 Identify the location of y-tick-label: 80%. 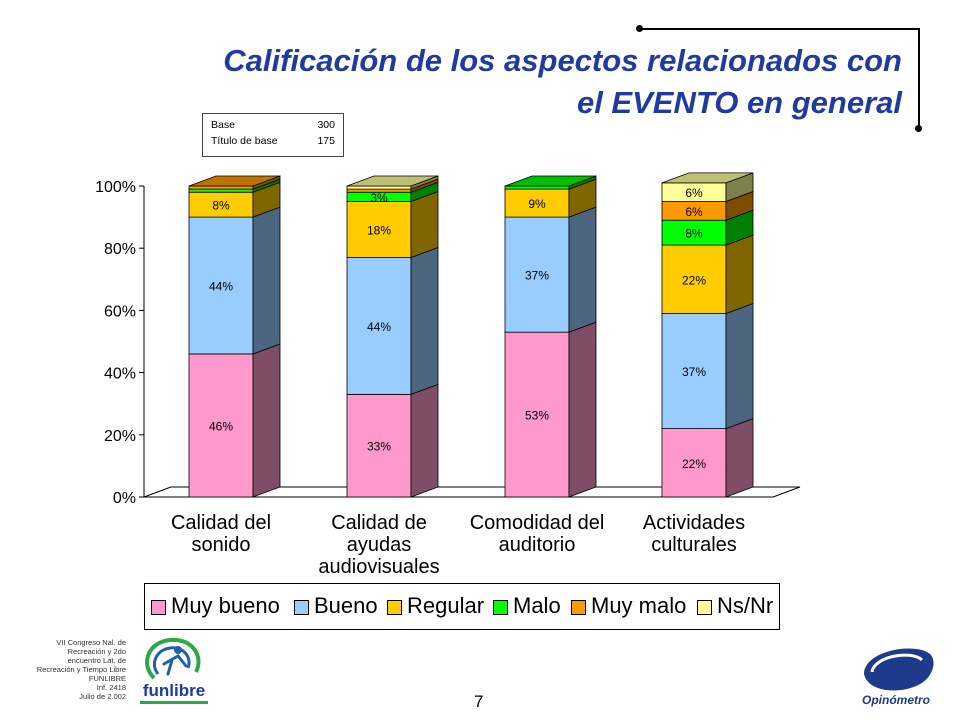
(120, 249).